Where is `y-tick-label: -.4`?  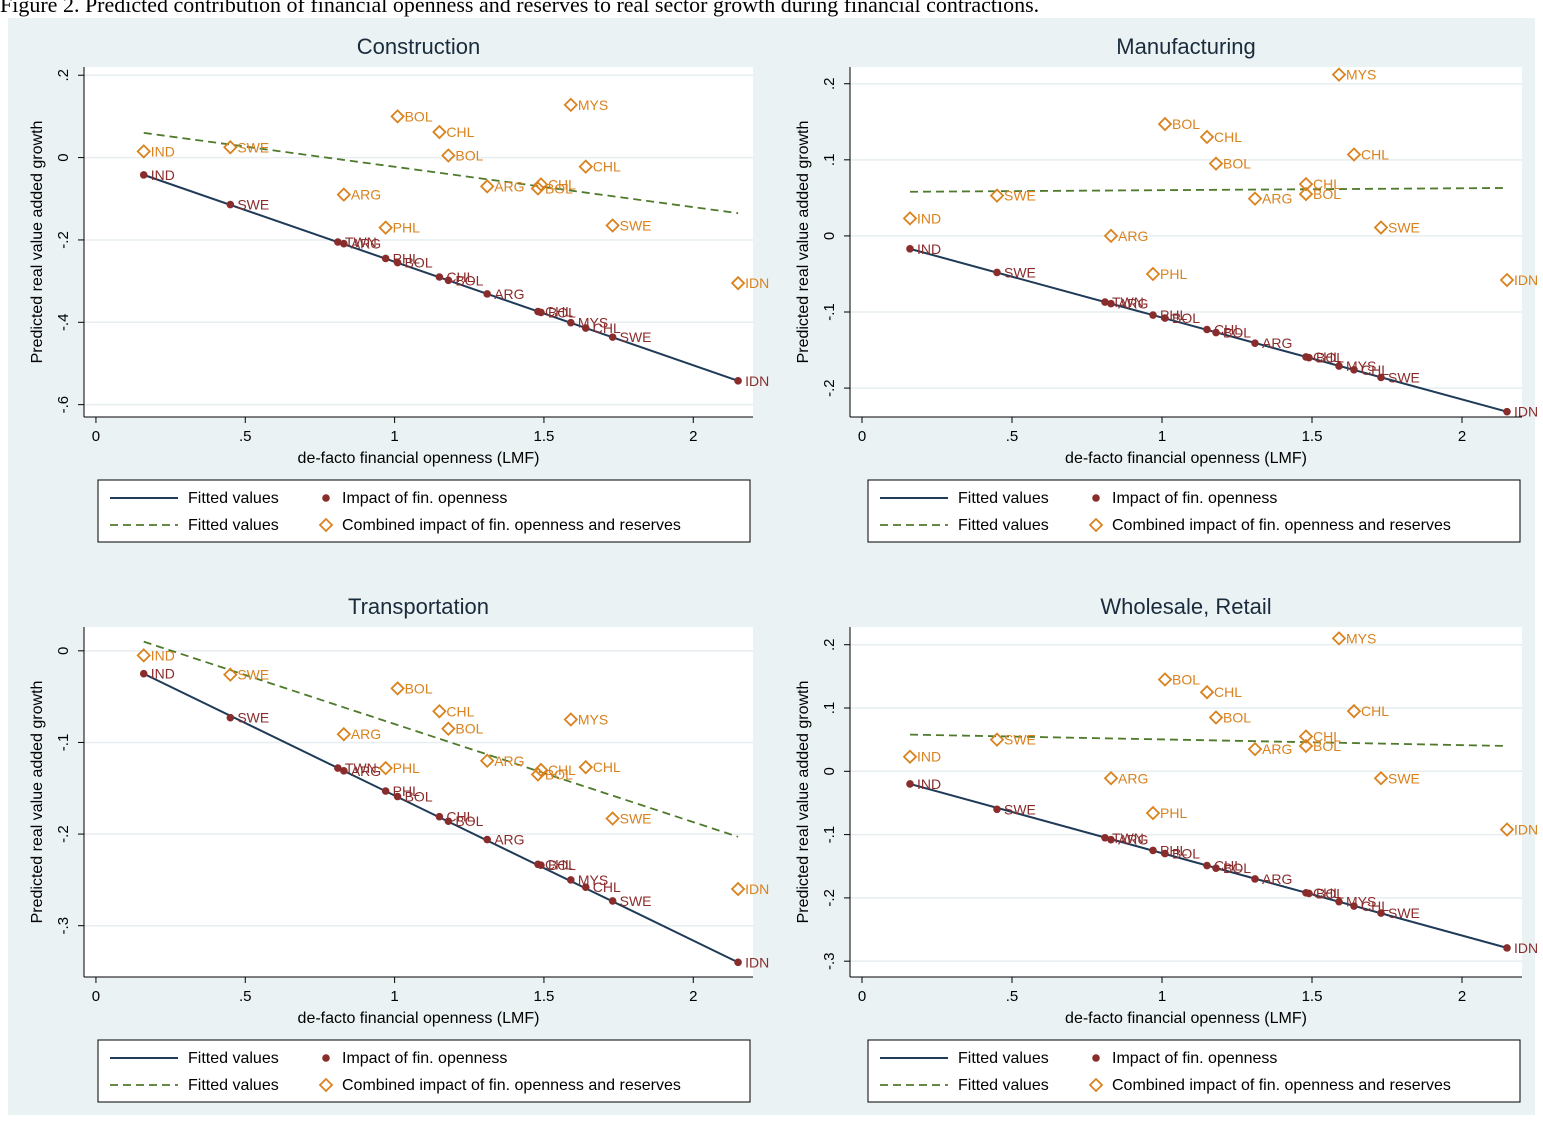 y-tick-label: -.4 is located at coordinates (63, 323).